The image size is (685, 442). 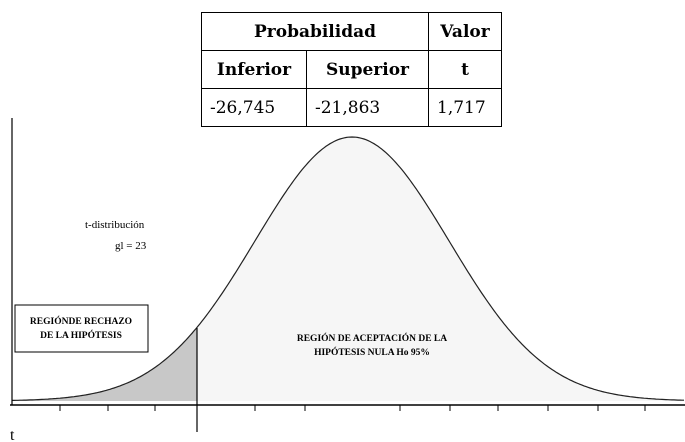 What do you see at coordinates (315, 31) in the screenshot?
I see `header-cell: Probabilidad` at bounding box center [315, 31].